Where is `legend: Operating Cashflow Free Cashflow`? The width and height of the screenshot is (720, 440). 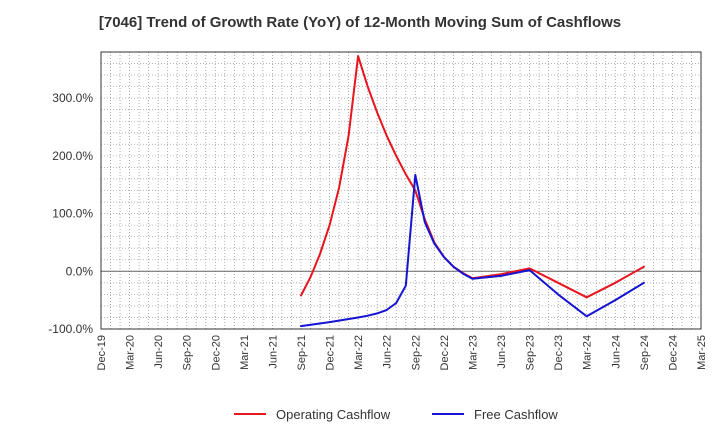 legend: Operating Cashflow Free Cashflow is located at coordinates (360, 414).